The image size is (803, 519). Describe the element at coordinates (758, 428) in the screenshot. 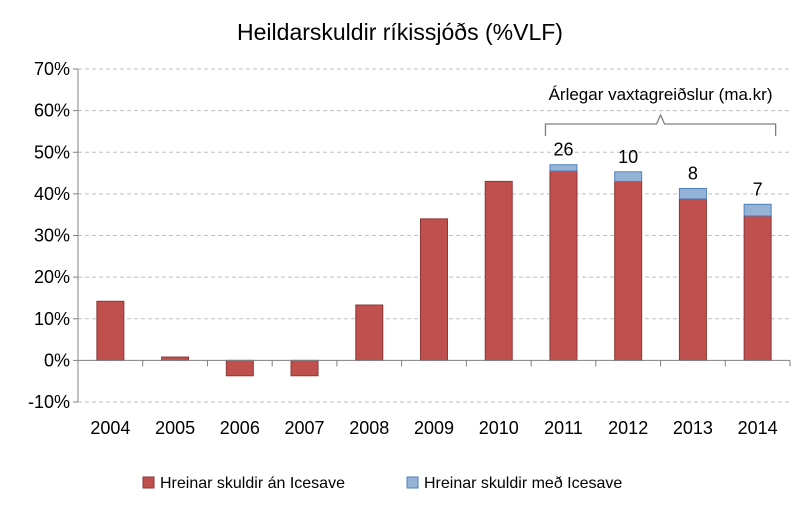

I see `x-tick-label: 2014` at that location.